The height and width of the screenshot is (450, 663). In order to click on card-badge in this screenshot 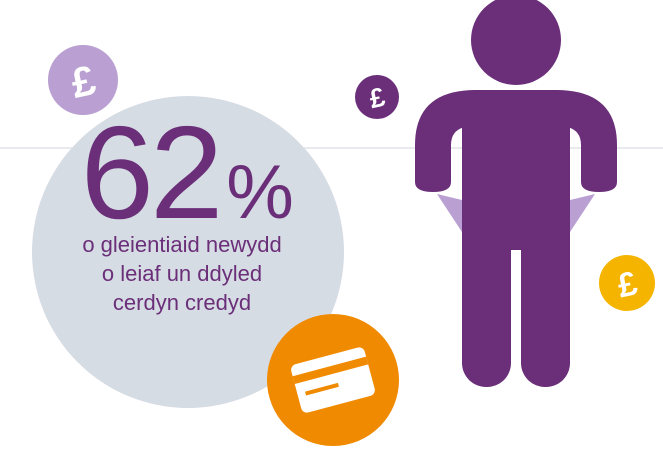, I will do `click(333, 380)`.